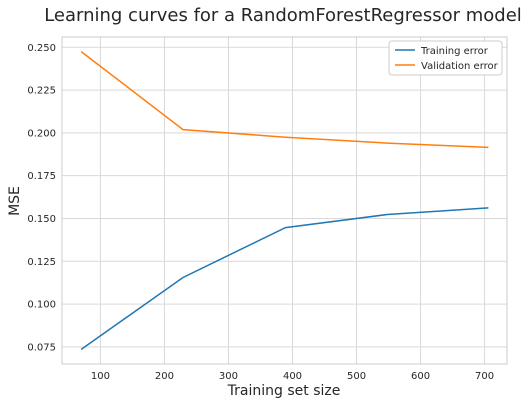 The width and height of the screenshot is (530, 405). I want to click on y-tick-label: 0.075, so click(41, 347).